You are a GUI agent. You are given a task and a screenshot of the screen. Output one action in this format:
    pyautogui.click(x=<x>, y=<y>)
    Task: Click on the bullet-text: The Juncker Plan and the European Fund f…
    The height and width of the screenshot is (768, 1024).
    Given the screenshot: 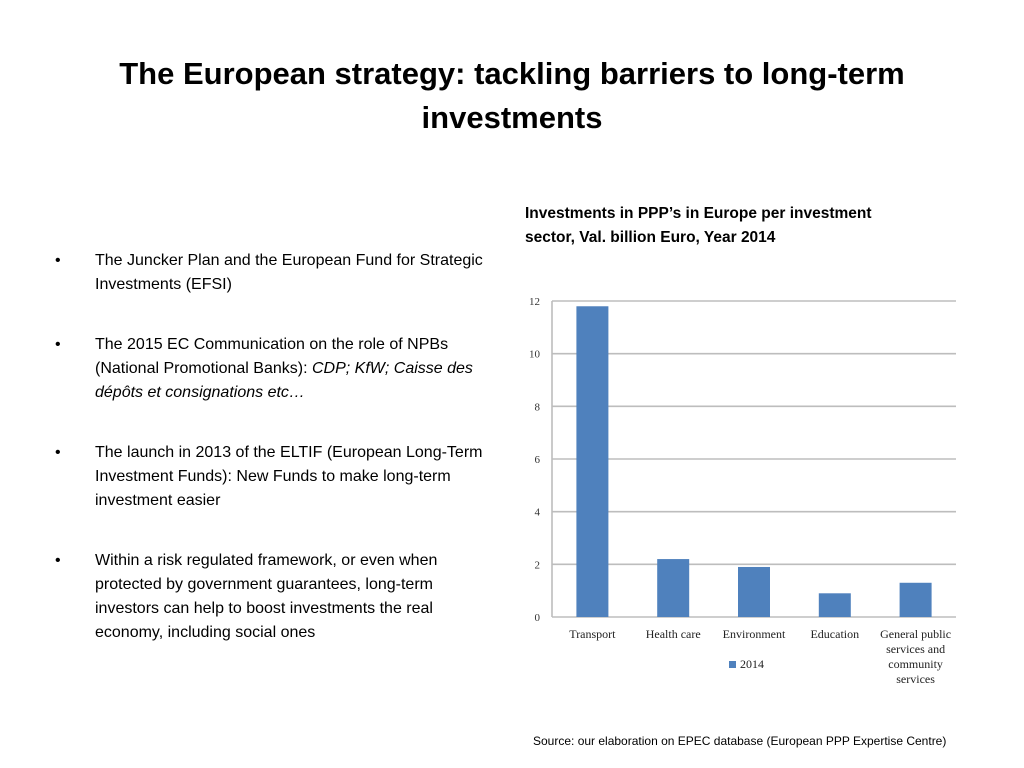 What is the action you would take?
    pyautogui.click(x=289, y=272)
    